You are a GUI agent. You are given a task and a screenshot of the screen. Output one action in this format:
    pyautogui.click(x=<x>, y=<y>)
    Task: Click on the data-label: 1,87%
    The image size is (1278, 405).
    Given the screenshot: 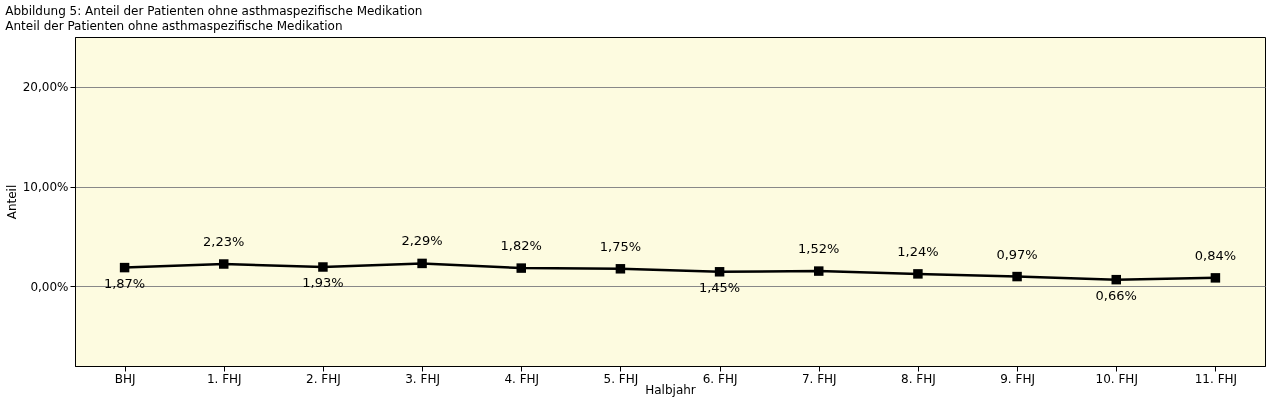 What is the action you would take?
    pyautogui.click(x=124, y=283)
    